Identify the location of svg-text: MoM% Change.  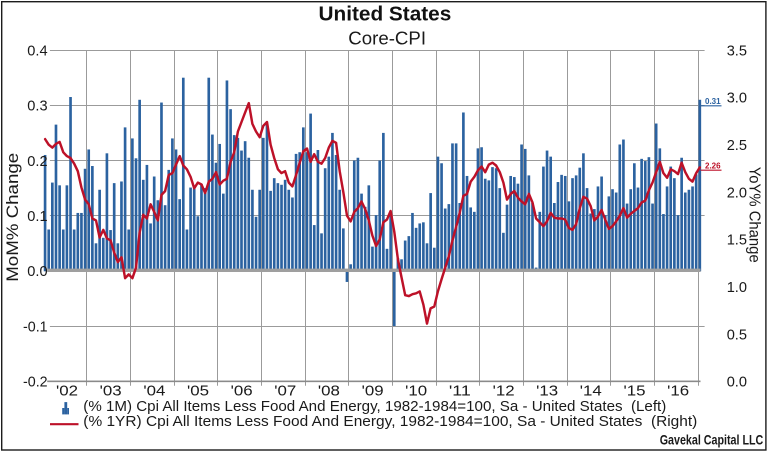
(12, 217).